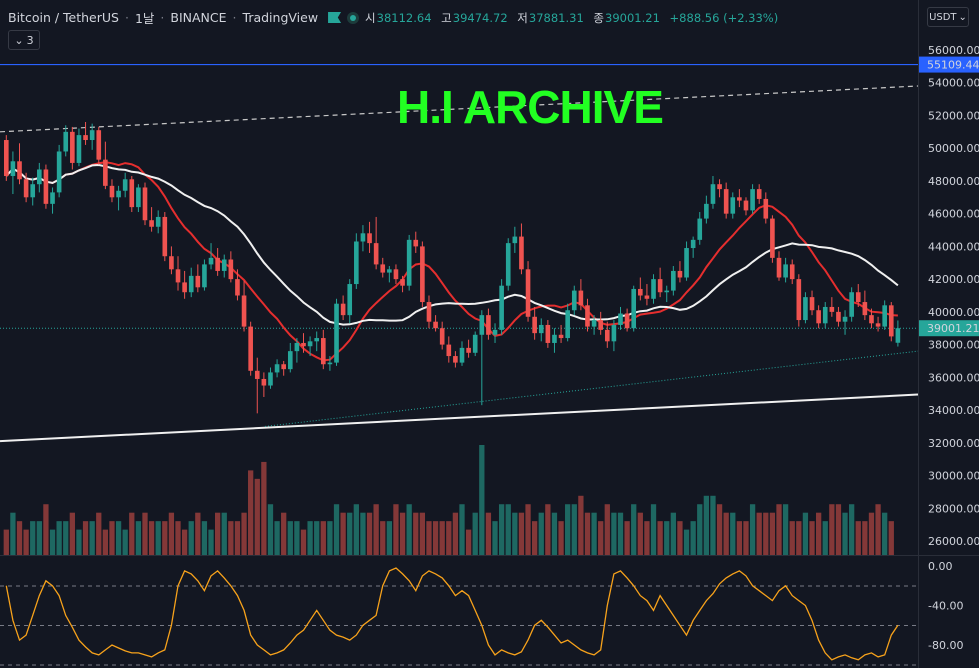  Describe the element at coordinates (144, 18) in the screenshot. I see `interval-label: 1날` at that location.